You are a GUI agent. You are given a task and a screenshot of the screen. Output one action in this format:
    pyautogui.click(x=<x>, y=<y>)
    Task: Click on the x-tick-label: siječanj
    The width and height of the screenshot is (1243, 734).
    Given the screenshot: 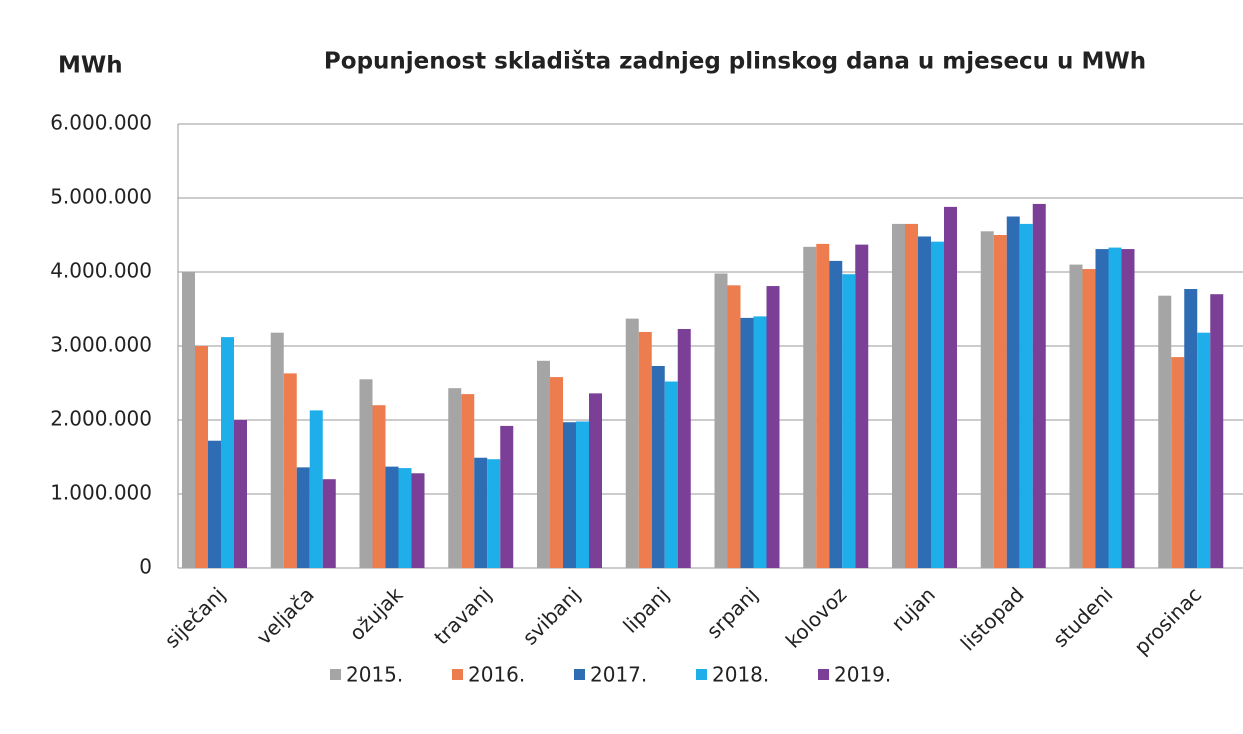 What is the action you would take?
    pyautogui.click(x=195, y=617)
    